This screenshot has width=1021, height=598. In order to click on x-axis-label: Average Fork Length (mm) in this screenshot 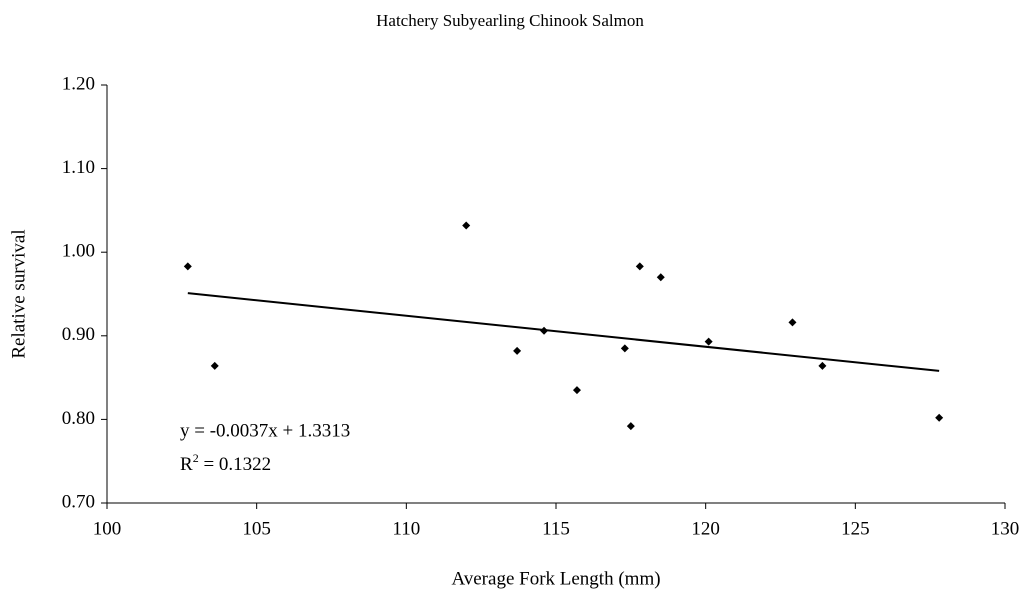, I will do `click(555, 578)`.